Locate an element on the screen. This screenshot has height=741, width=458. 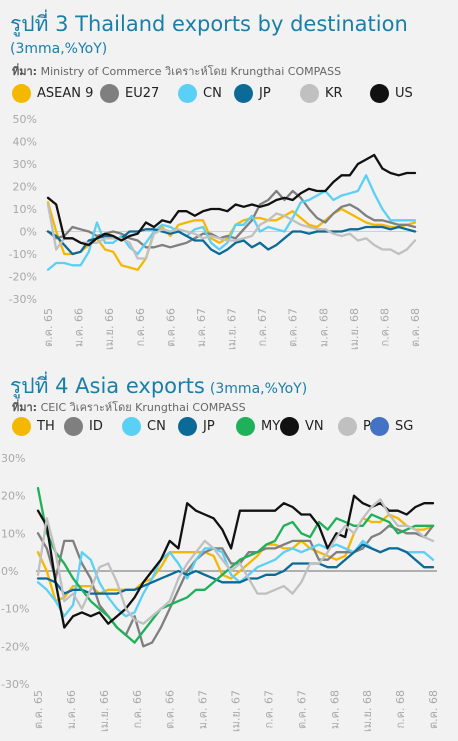
legend-item-sg: SG is located at coordinates (391, 426).